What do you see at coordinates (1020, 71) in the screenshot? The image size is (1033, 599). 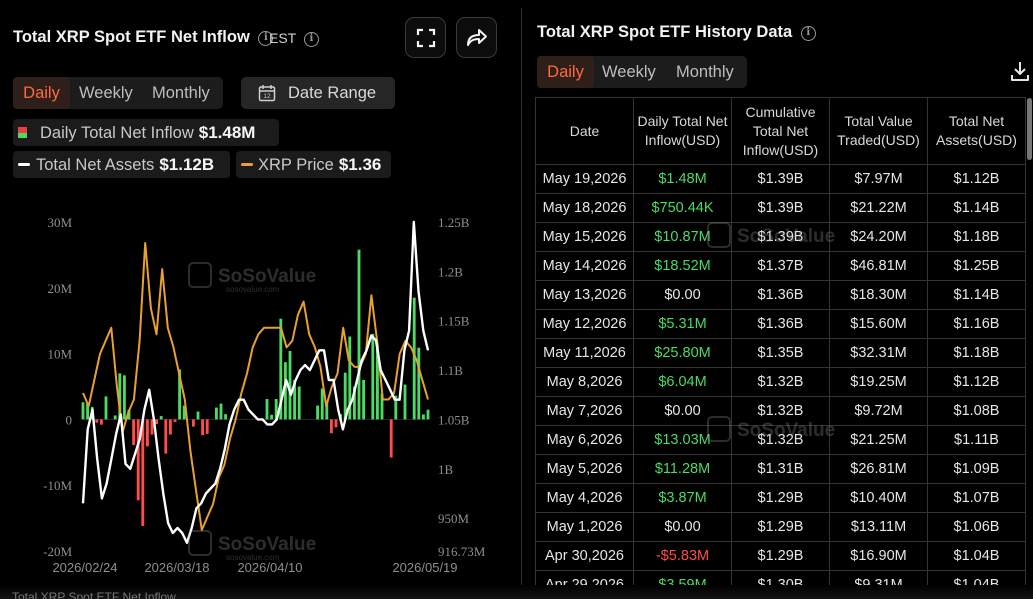 I see `download-icon` at bounding box center [1020, 71].